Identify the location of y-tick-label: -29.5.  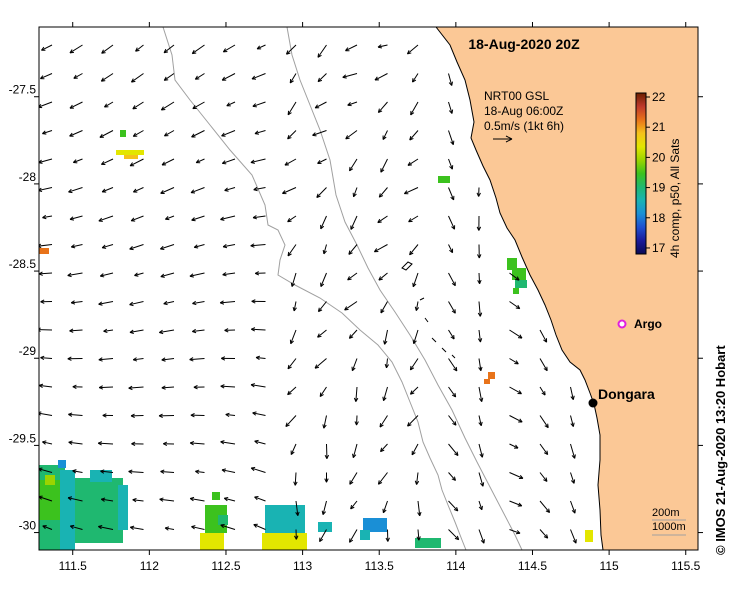
(23, 438).